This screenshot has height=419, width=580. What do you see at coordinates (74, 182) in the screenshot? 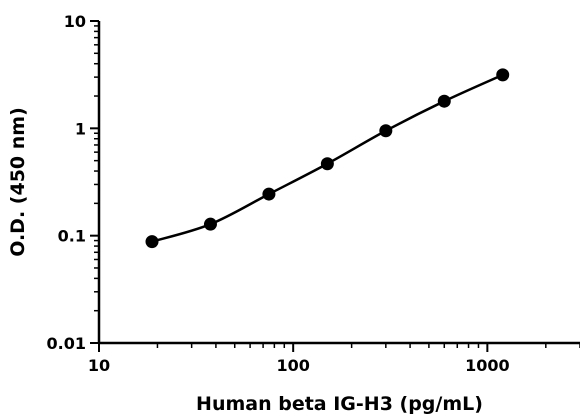
I see `y-axis: 0.01 0.1 1 10` at bounding box center [74, 182].